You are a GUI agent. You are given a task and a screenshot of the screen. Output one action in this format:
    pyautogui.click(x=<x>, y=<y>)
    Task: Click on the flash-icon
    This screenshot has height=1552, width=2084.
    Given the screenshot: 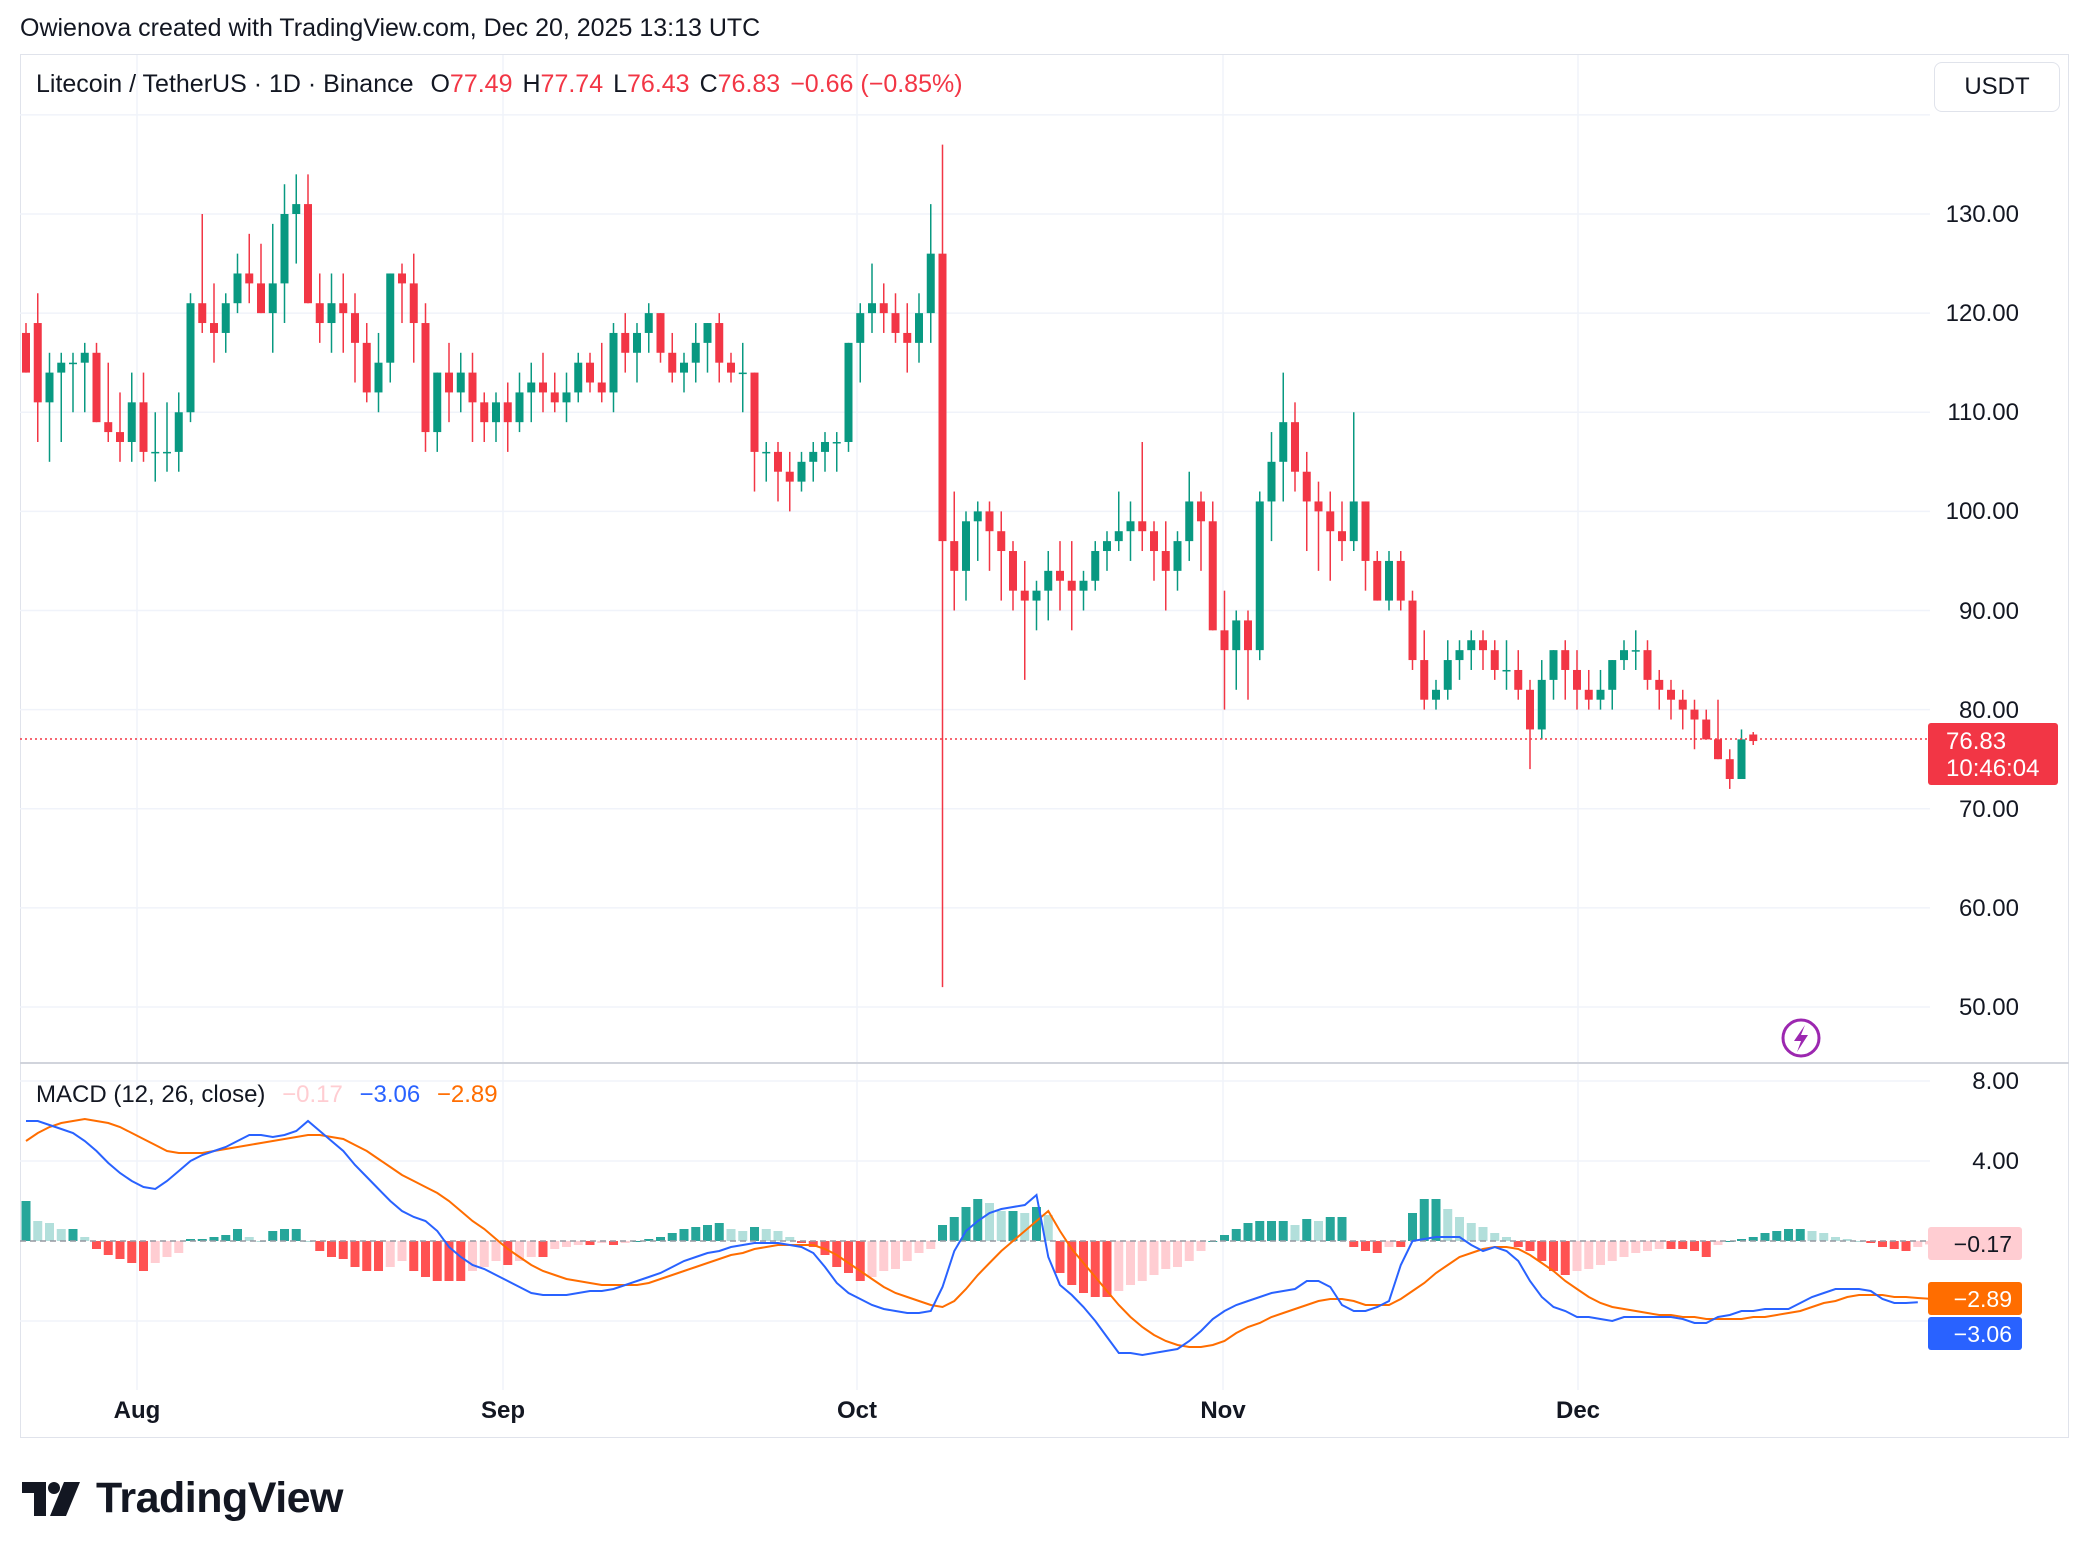 What is the action you would take?
    pyautogui.click(x=1801, y=1038)
    